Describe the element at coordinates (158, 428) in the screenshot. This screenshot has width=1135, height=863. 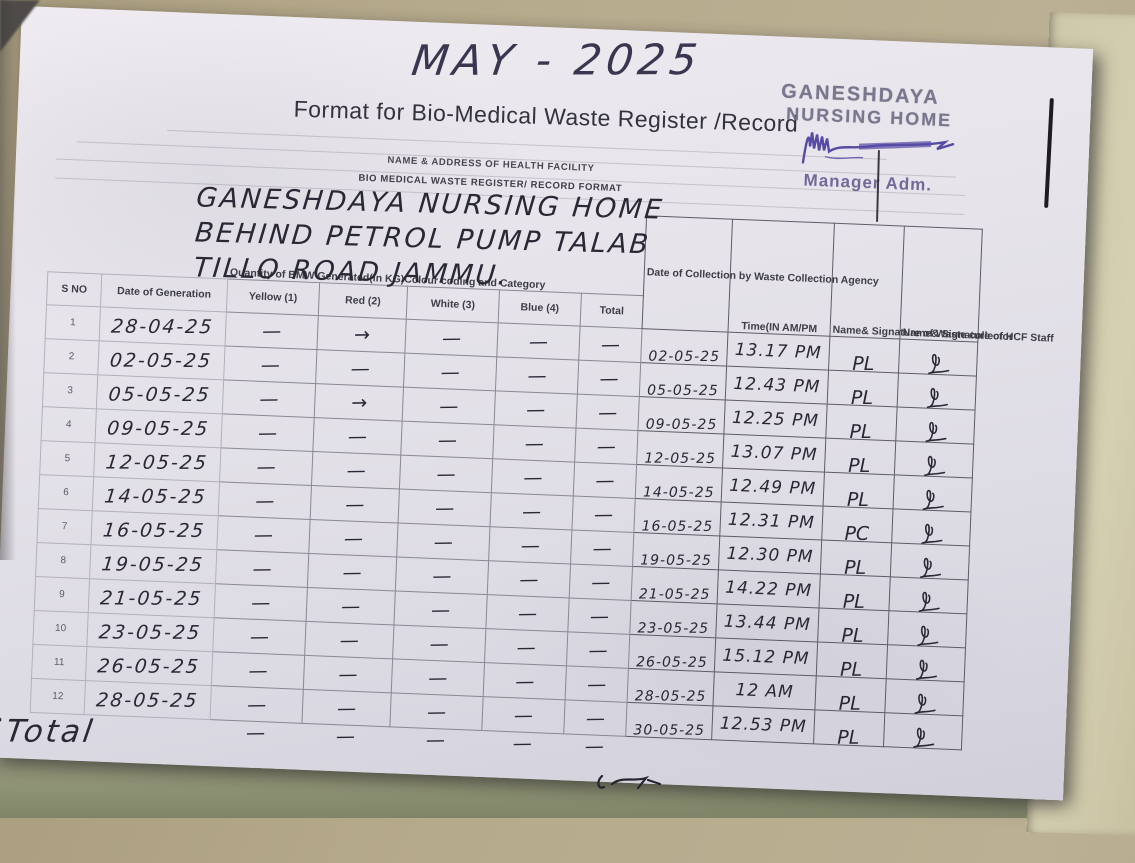
I see `generation-date: 09-05-25` at that location.